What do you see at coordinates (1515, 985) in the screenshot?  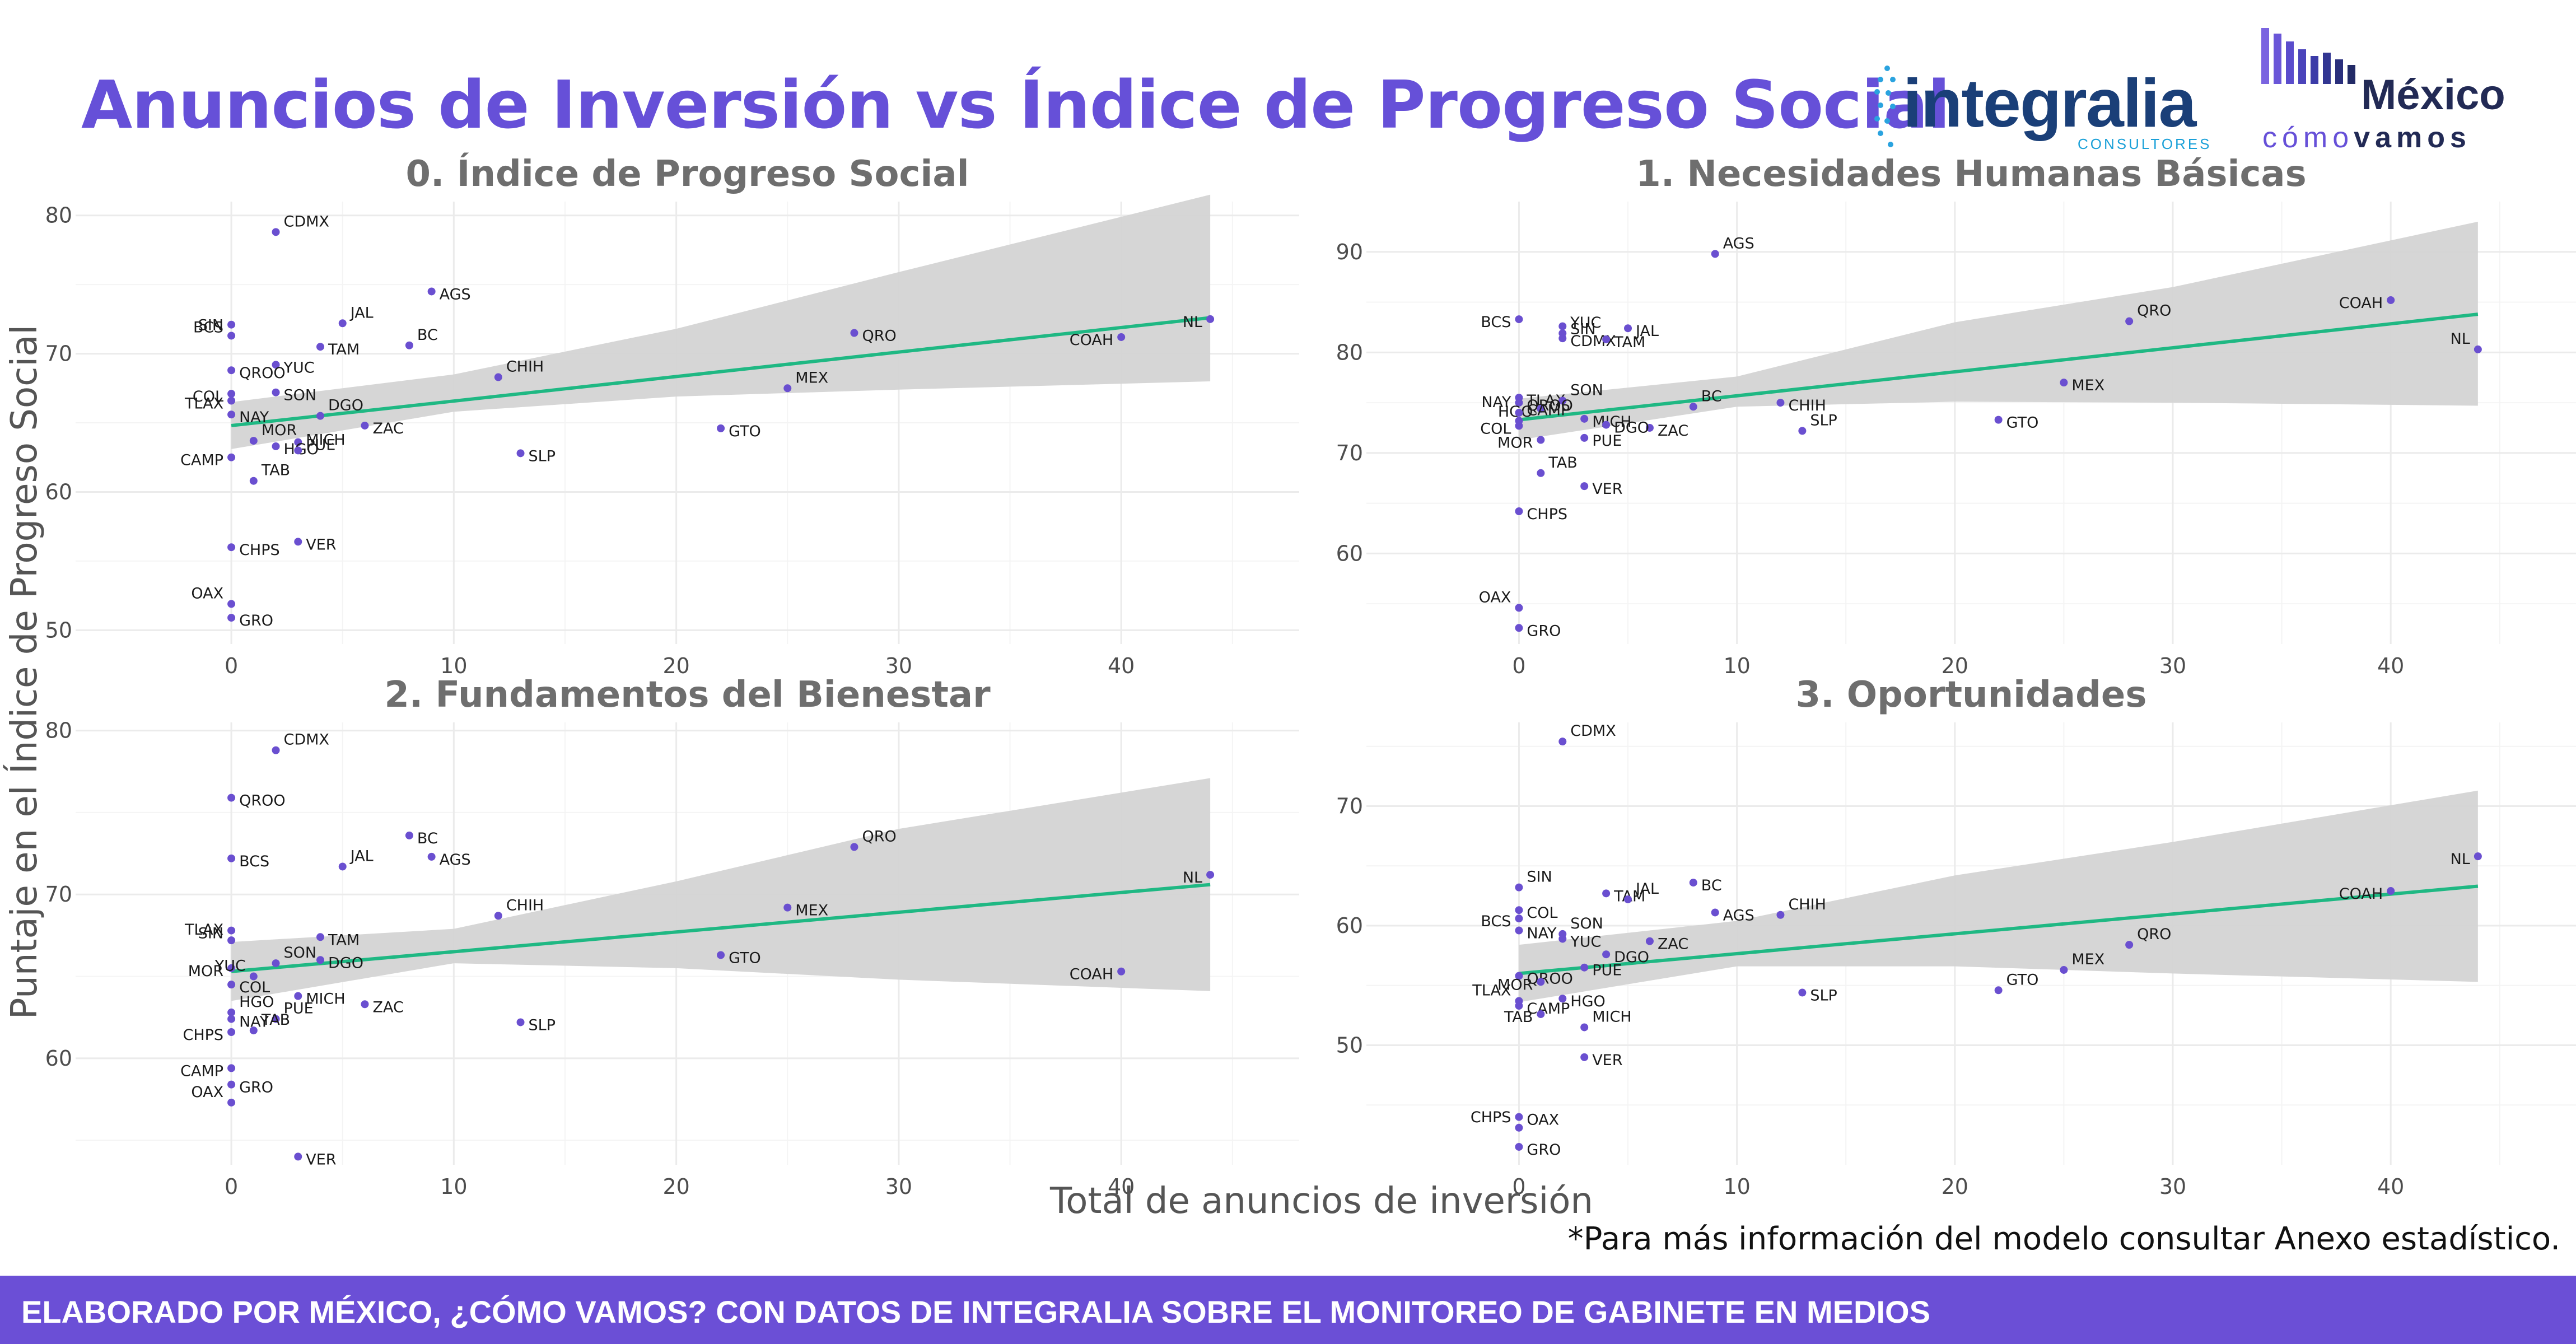 I see `point-label: MOR` at bounding box center [1515, 985].